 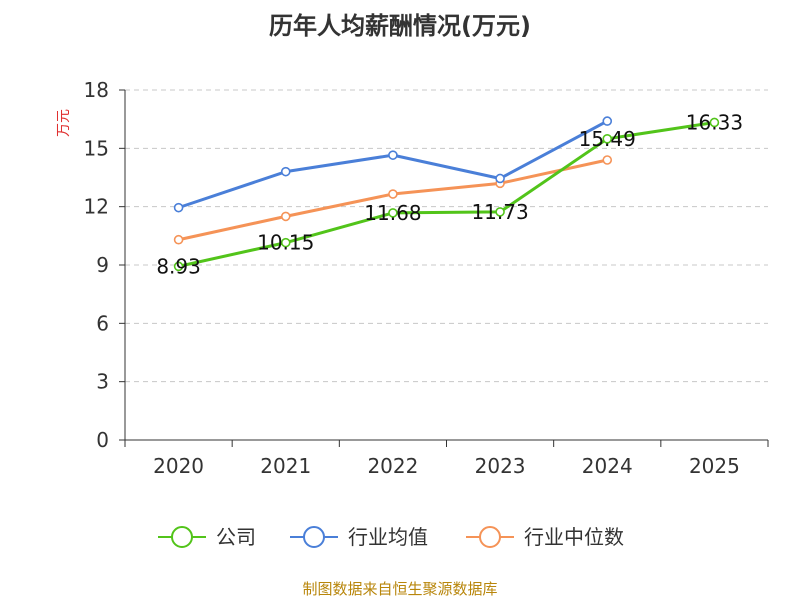 I want to click on x-tick-label: 2023, so click(x=500, y=466).